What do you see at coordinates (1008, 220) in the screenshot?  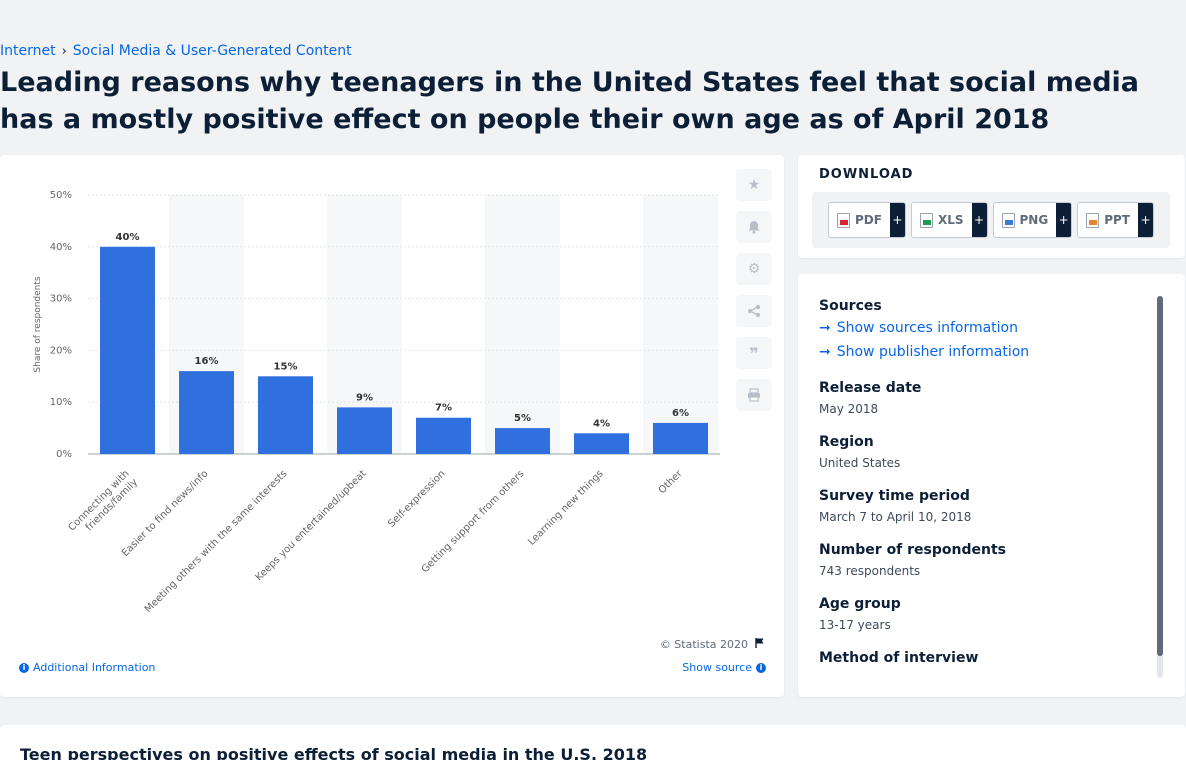 I see `png-file-icon` at bounding box center [1008, 220].